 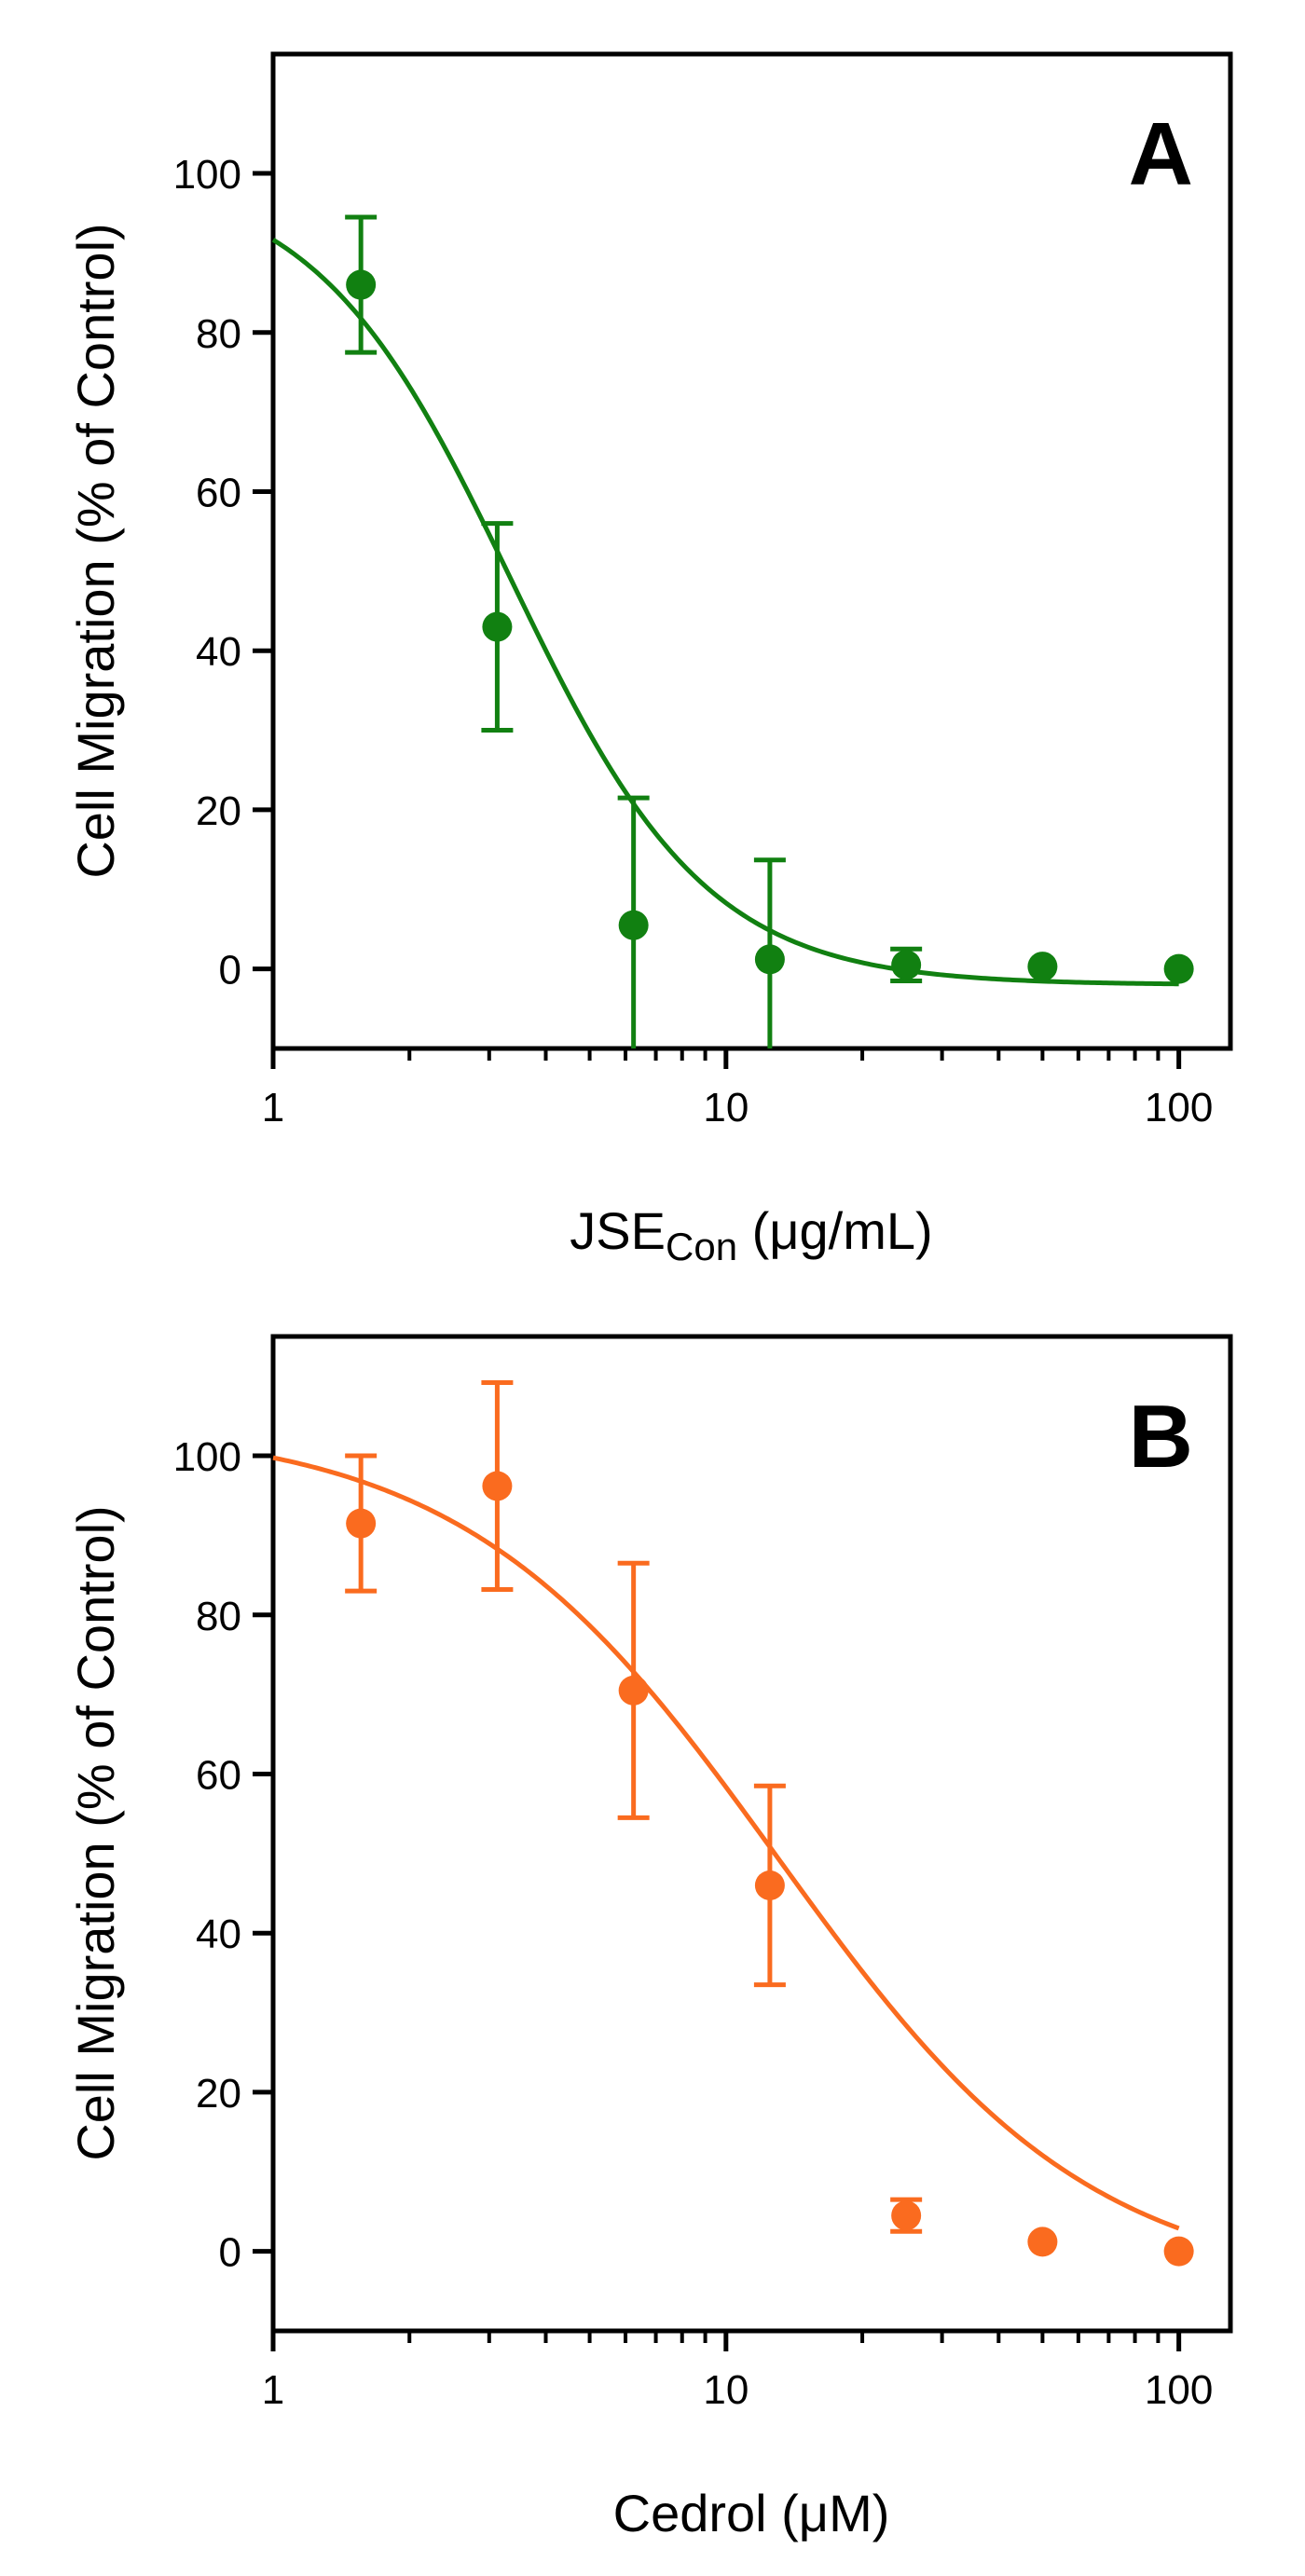 What do you see at coordinates (1161, 1437) in the screenshot?
I see `panel-b-letter: B` at bounding box center [1161, 1437].